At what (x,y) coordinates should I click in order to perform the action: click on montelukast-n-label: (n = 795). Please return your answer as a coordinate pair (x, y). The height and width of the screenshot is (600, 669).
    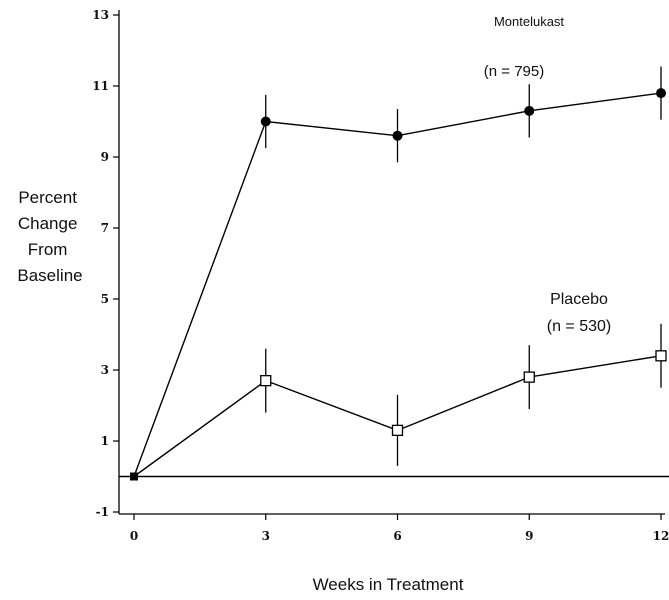
    Looking at the image, I should click on (514, 71).